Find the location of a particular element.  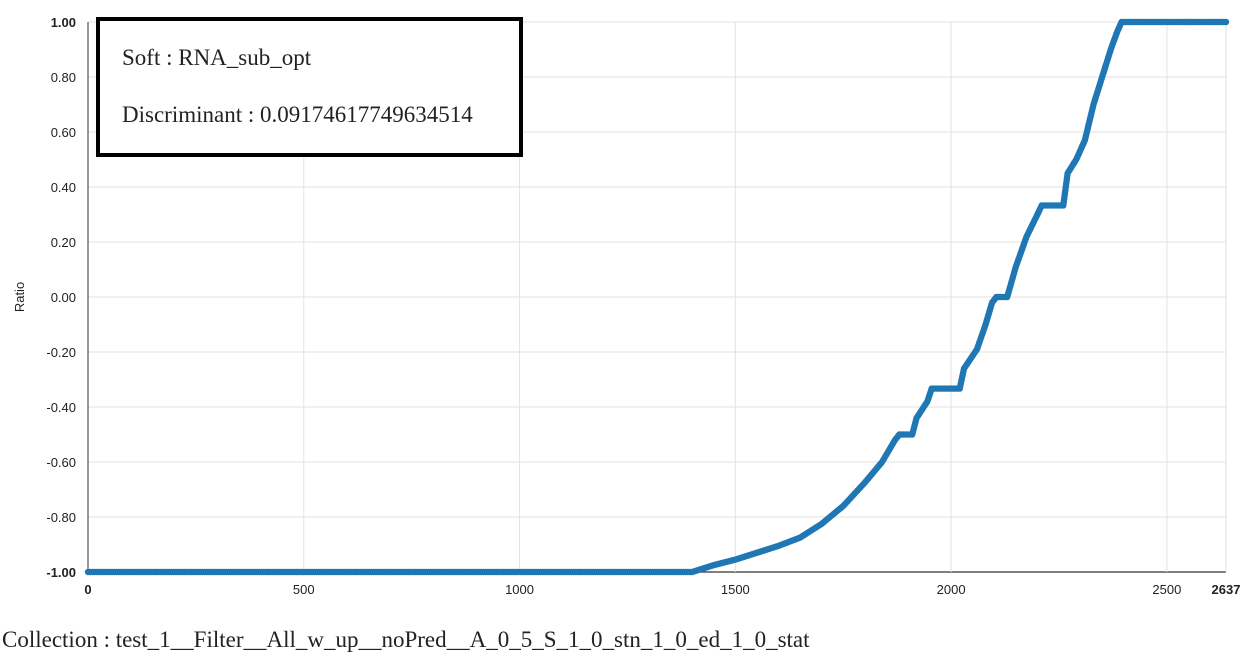

y-tick-label: -0.60 is located at coordinates (61, 462).